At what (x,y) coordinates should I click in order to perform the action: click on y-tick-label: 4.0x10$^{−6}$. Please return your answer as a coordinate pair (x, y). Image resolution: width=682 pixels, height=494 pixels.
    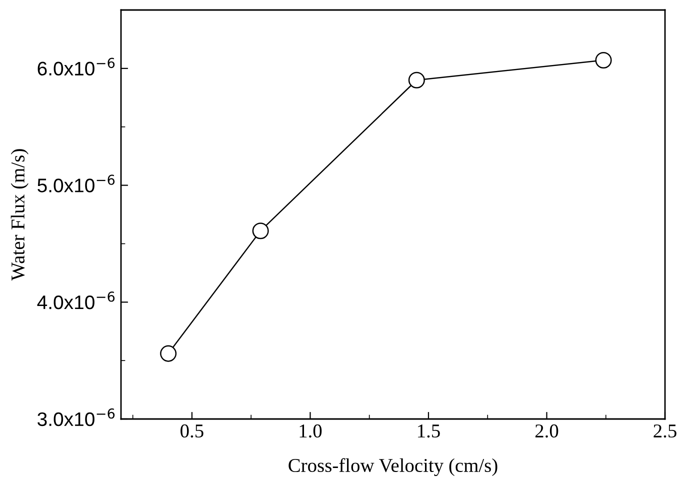
    Looking at the image, I should click on (76, 300).